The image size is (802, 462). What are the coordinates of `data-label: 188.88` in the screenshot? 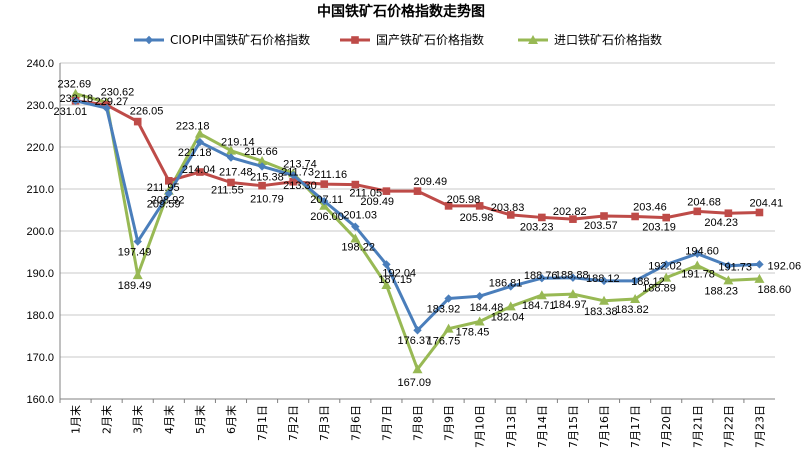 It's located at (572, 276).